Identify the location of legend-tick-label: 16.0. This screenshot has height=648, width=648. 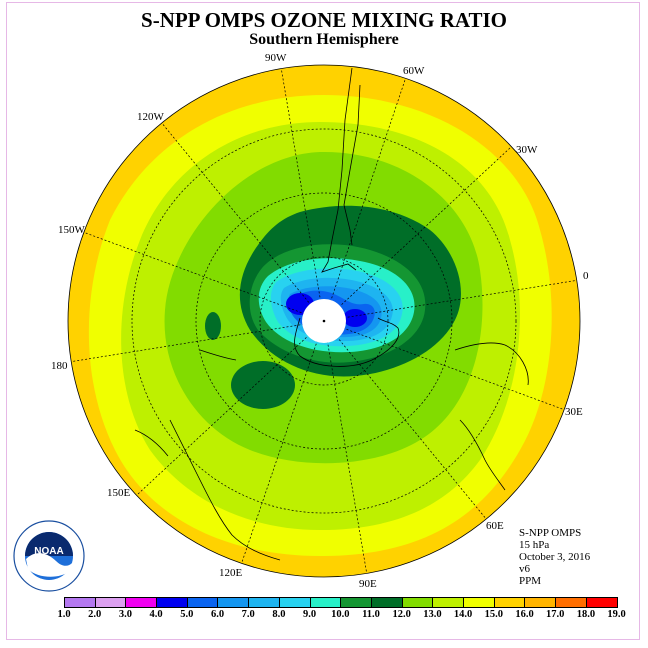
(524, 614).